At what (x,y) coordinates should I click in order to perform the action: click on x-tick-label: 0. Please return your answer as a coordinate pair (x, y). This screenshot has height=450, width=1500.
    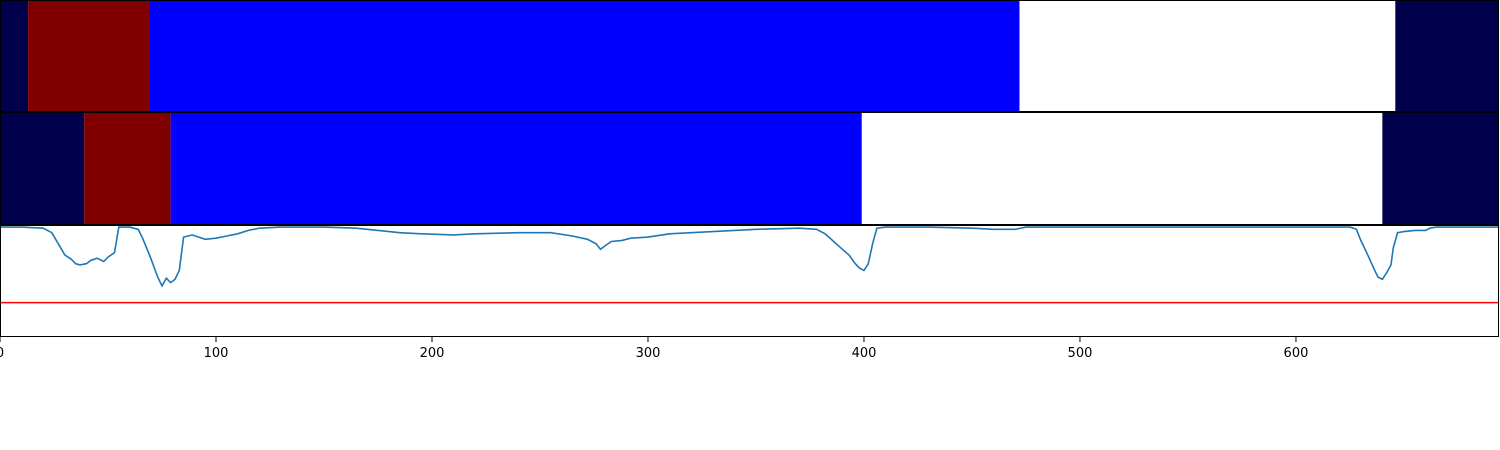
    Looking at the image, I should click on (2, 353).